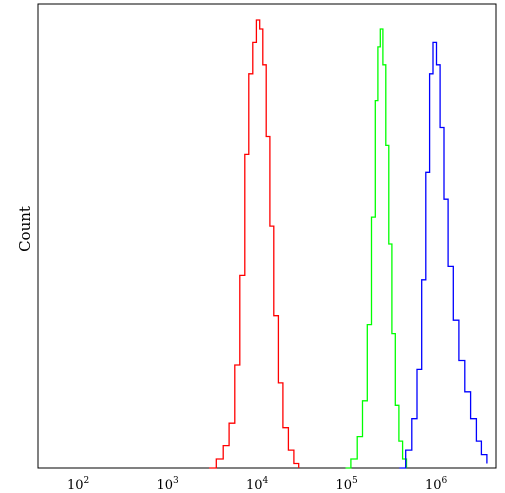 The width and height of the screenshot is (505, 493). I want to click on x-tick-label-2: 104, so click(257, 484).